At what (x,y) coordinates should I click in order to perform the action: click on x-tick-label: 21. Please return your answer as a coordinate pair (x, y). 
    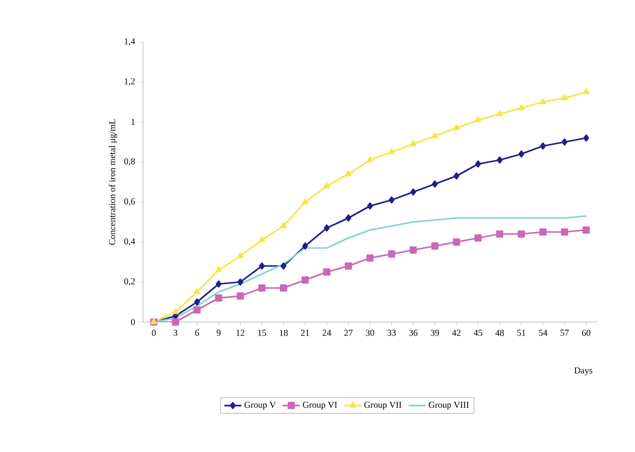
    Looking at the image, I should click on (305, 333).